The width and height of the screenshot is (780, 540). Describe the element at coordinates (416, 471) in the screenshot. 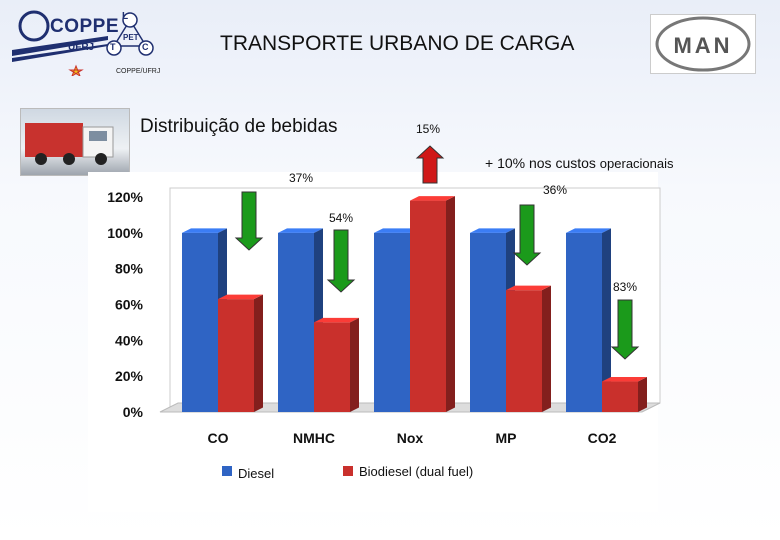

I see `legend-label-biodiesel: Biodiesel (dual fuel)` at that location.